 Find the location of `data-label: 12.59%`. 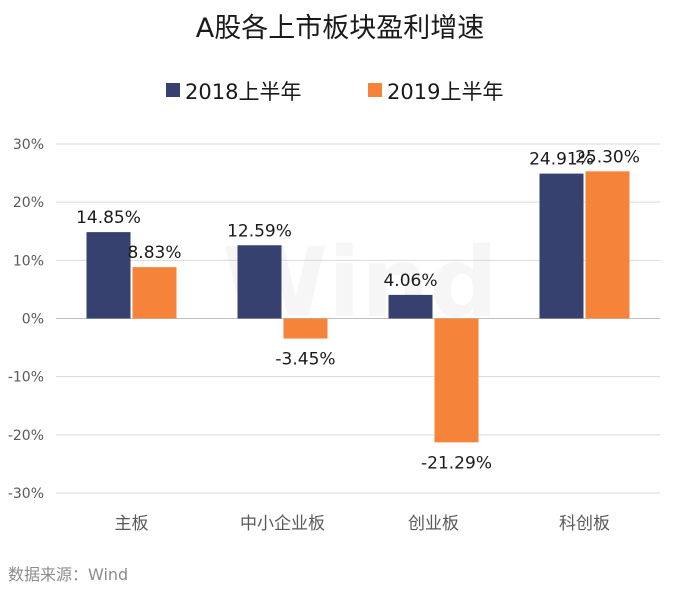

data-label: 12.59% is located at coordinates (259, 231).